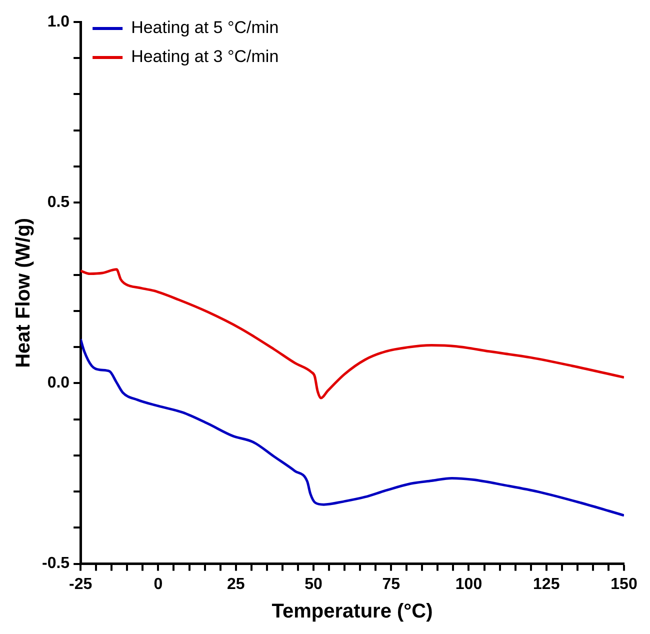 This screenshot has height=634, width=650. I want to click on x-tick-label: 125, so click(546, 584).